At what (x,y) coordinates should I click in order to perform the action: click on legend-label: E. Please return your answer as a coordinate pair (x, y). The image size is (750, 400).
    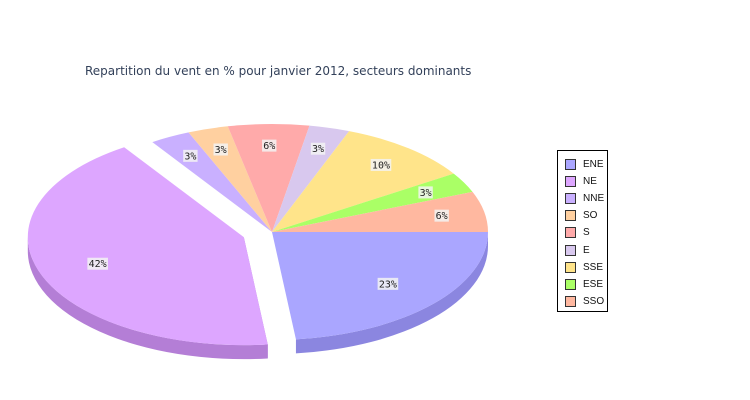
    Looking at the image, I should click on (586, 250).